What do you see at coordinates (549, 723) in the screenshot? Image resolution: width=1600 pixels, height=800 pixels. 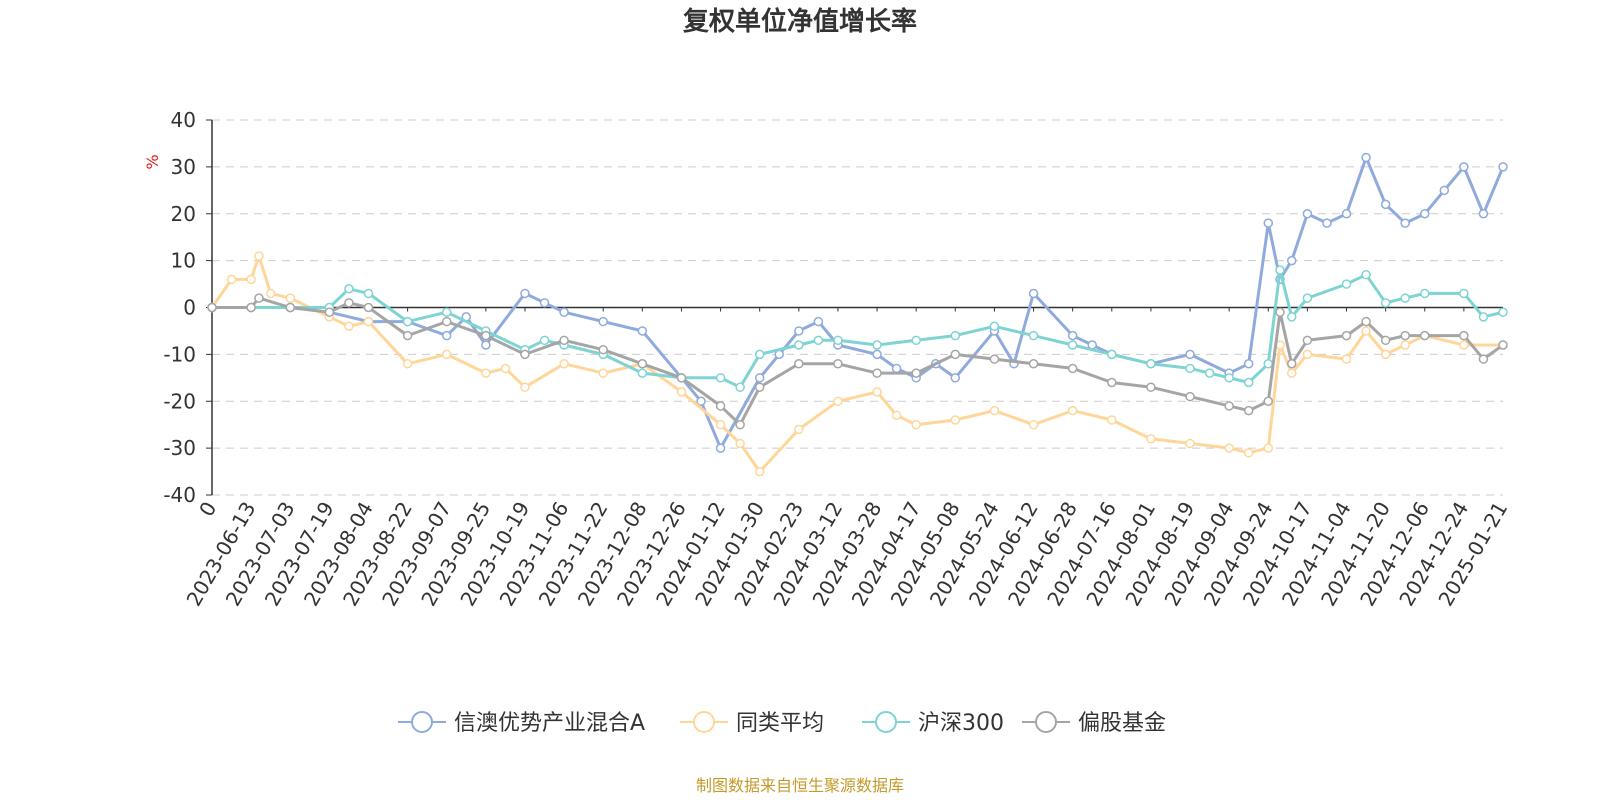 I see `legend-label: 信澳优势产业混合A` at bounding box center [549, 723].